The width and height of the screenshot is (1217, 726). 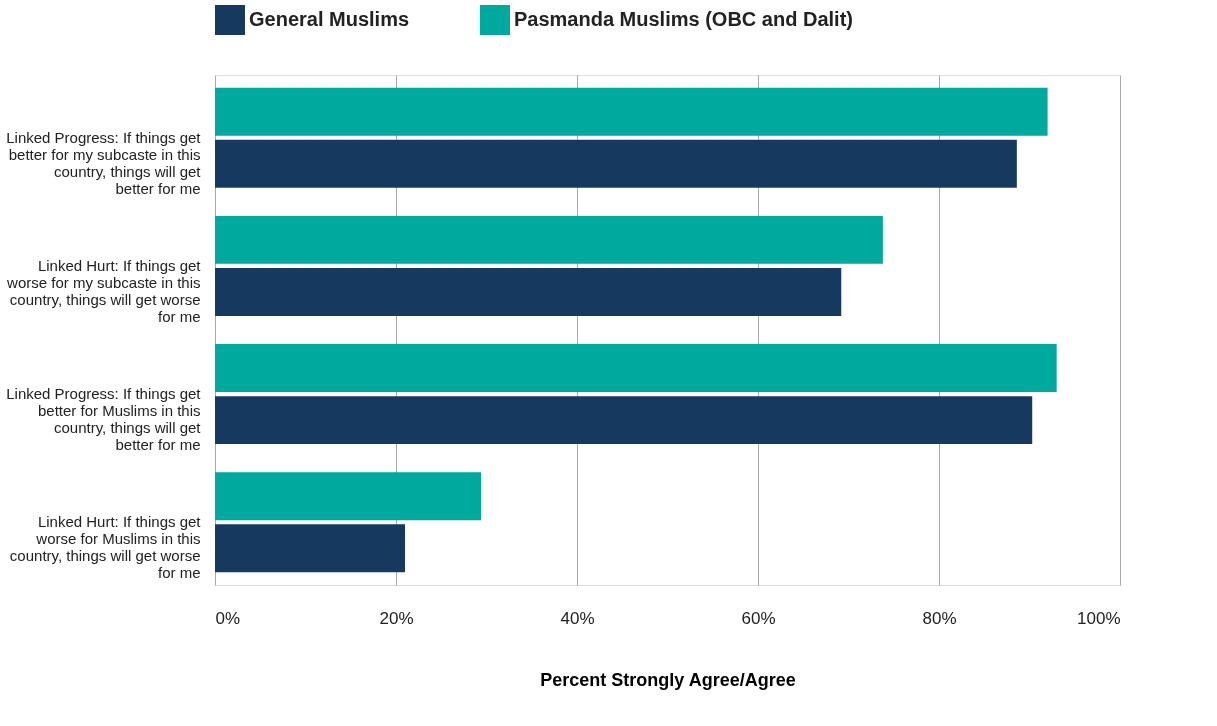 What do you see at coordinates (577, 618) in the screenshot?
I see `x-tick-label: 40%` at bounding box center [577, 618].